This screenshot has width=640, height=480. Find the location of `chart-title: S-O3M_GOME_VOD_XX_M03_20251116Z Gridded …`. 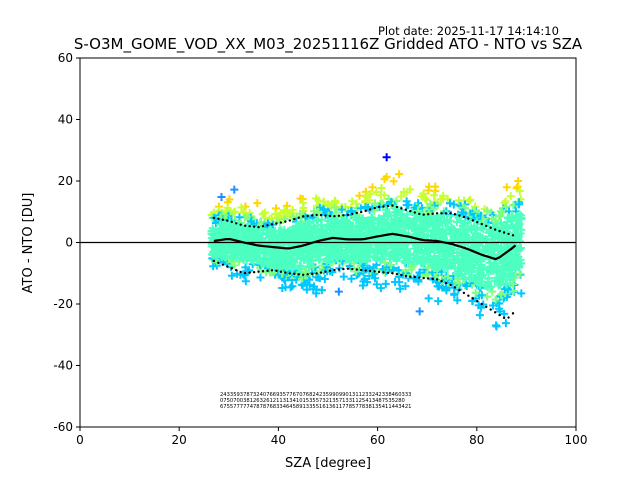

chart-title: S-O3M_GOME_VOD_XX_M03_20251116Z Gridded … is located at coordinates (328, 44).